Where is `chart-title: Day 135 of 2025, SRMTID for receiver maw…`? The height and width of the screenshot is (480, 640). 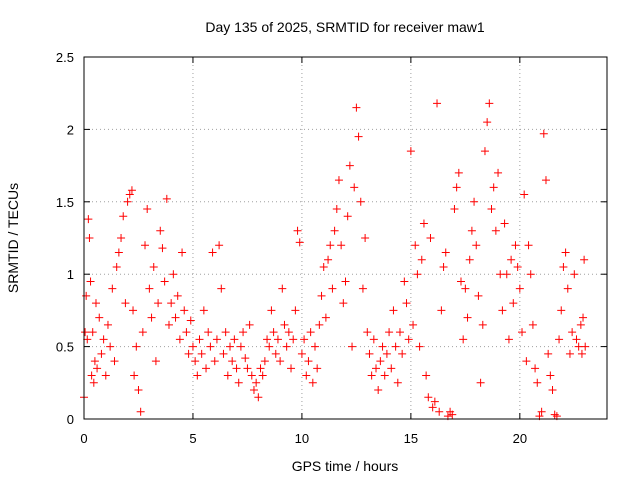
chart-title: Day 135 of 2025, SRMTID for receiver maw… is located at coordinates (345, 27).